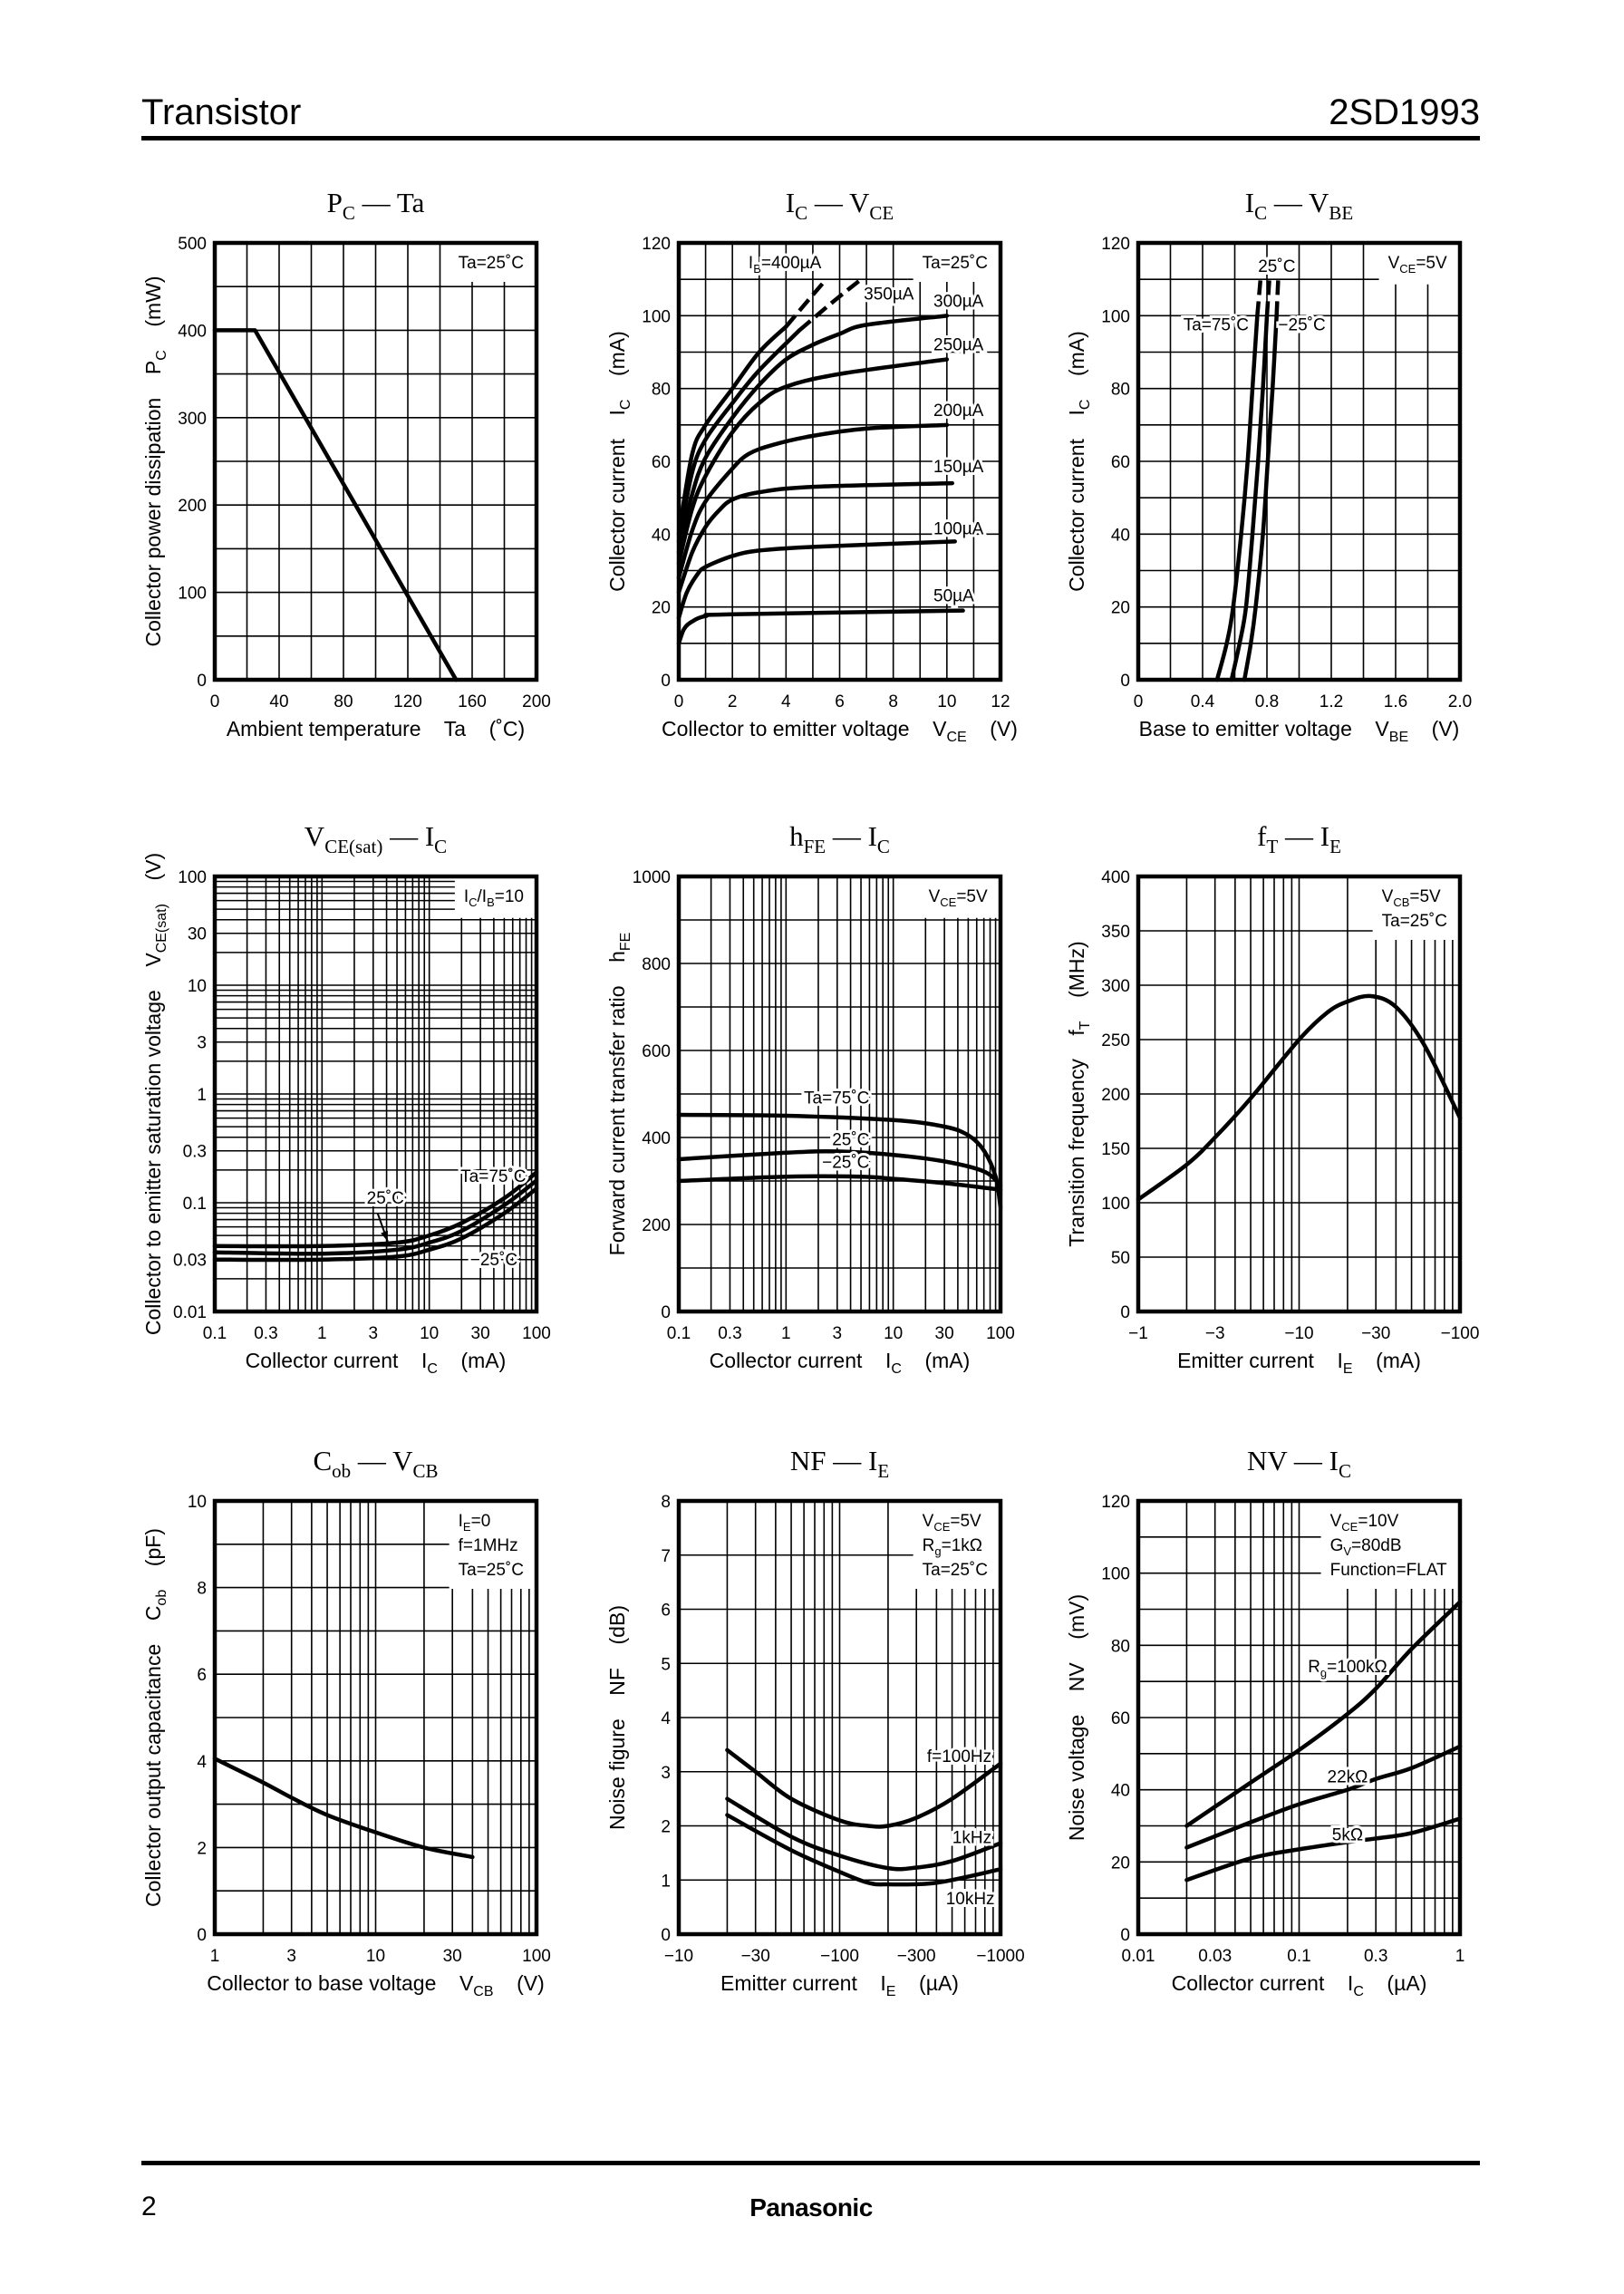 The width and height of the screenshot is (1624, 2294). What do you see at coordinates (1120, 1863) in the screenshot?
I see `y-tick-label: 20` at bounding box center [1120, 1863].